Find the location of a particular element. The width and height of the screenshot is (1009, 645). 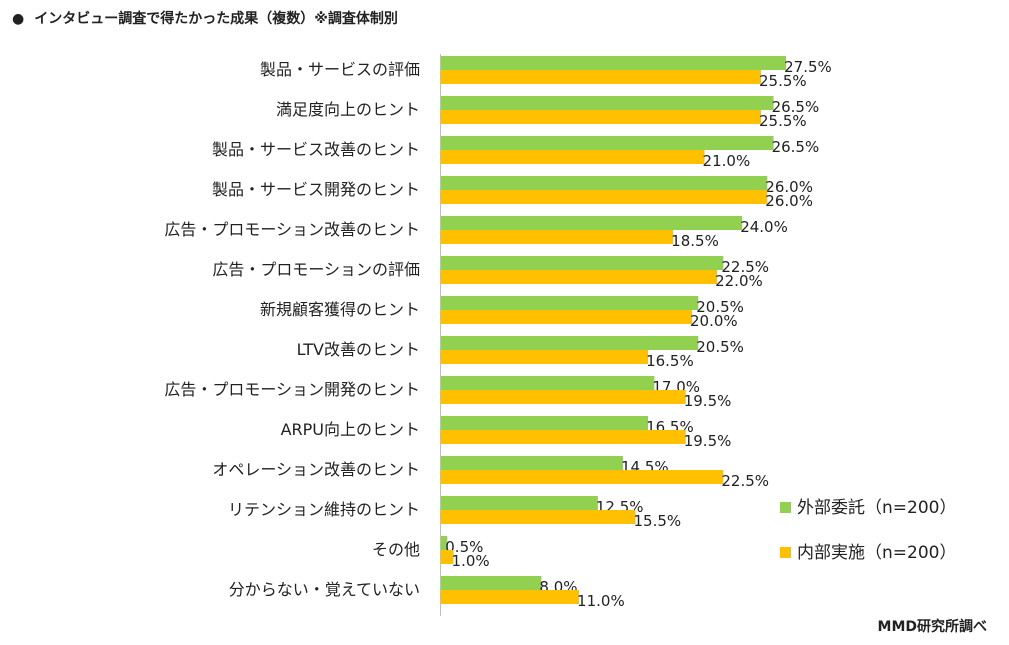

category-label: 広告・プロモーション改善のヒント is located at coordinates (292, 229).